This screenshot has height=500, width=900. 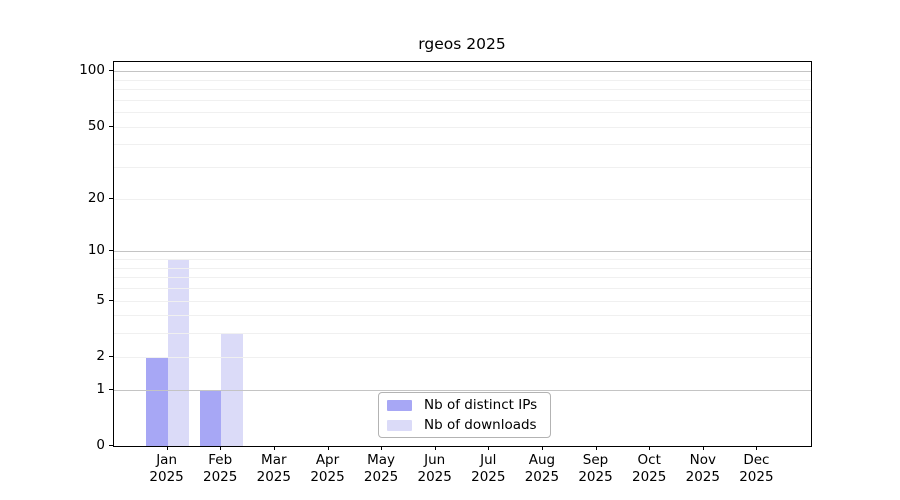 What do you see at coordinates (702, 460) in the screenshot?
I see `month-text: Nov` at bounding box center [702, 460].